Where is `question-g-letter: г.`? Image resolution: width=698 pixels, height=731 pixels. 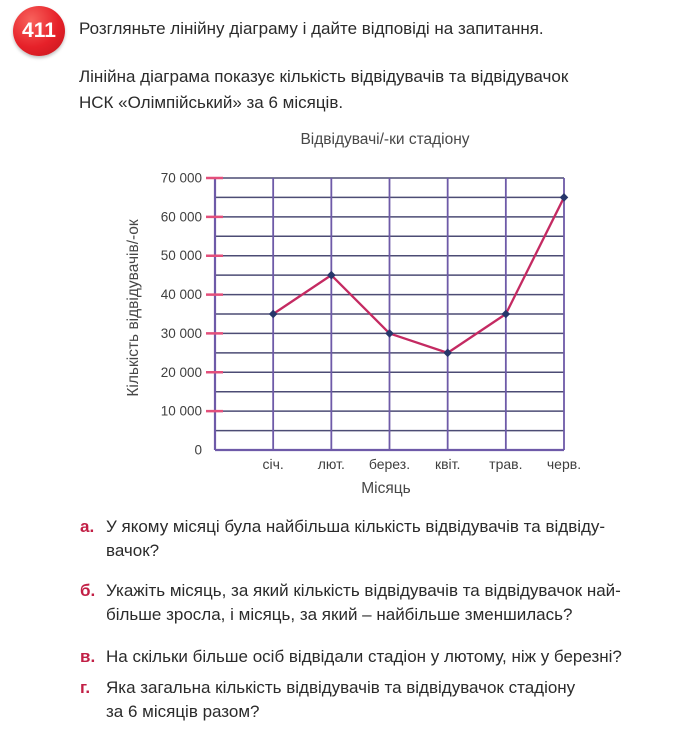 question-g-letter: г. is located at coordinates (85, 687).